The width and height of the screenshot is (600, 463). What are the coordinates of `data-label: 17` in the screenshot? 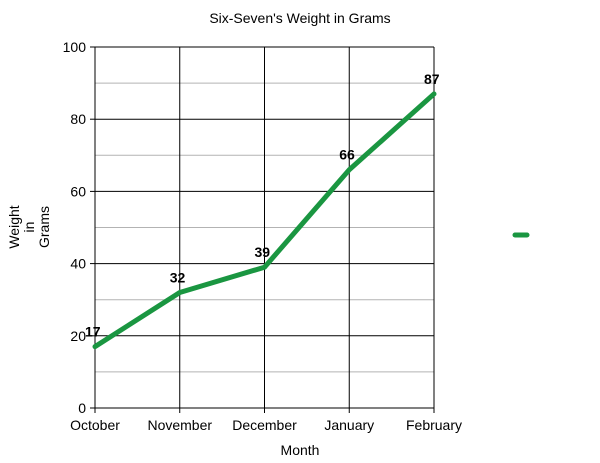 It's located at (93, 332).